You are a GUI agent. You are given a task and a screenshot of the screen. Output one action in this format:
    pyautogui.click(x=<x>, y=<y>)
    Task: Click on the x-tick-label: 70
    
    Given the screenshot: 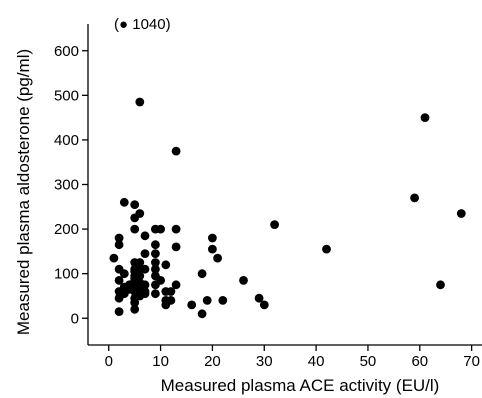 What is the action you would take?
    pyautogui.click(x=471, y=361)
    